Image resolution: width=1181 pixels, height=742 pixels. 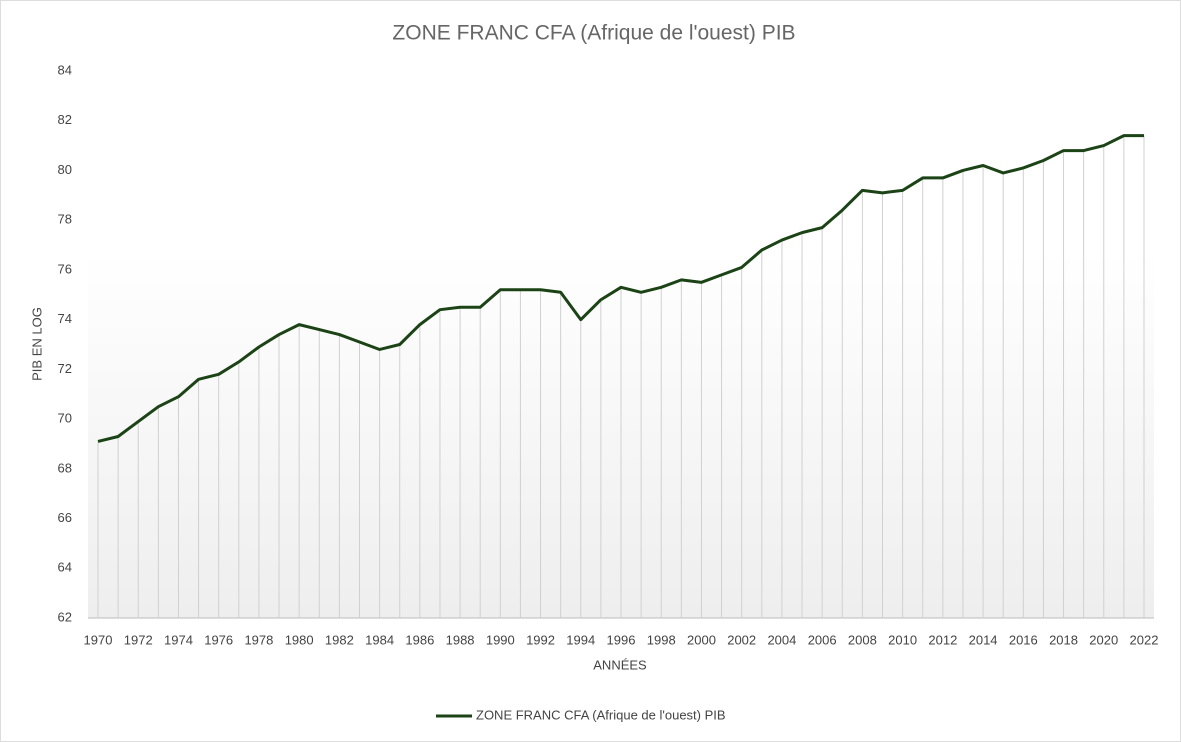 What do you see at coordinates (339, 639) in the screenshot?
I see `x-tick-label: 1982` at bounding box center [339, 639].